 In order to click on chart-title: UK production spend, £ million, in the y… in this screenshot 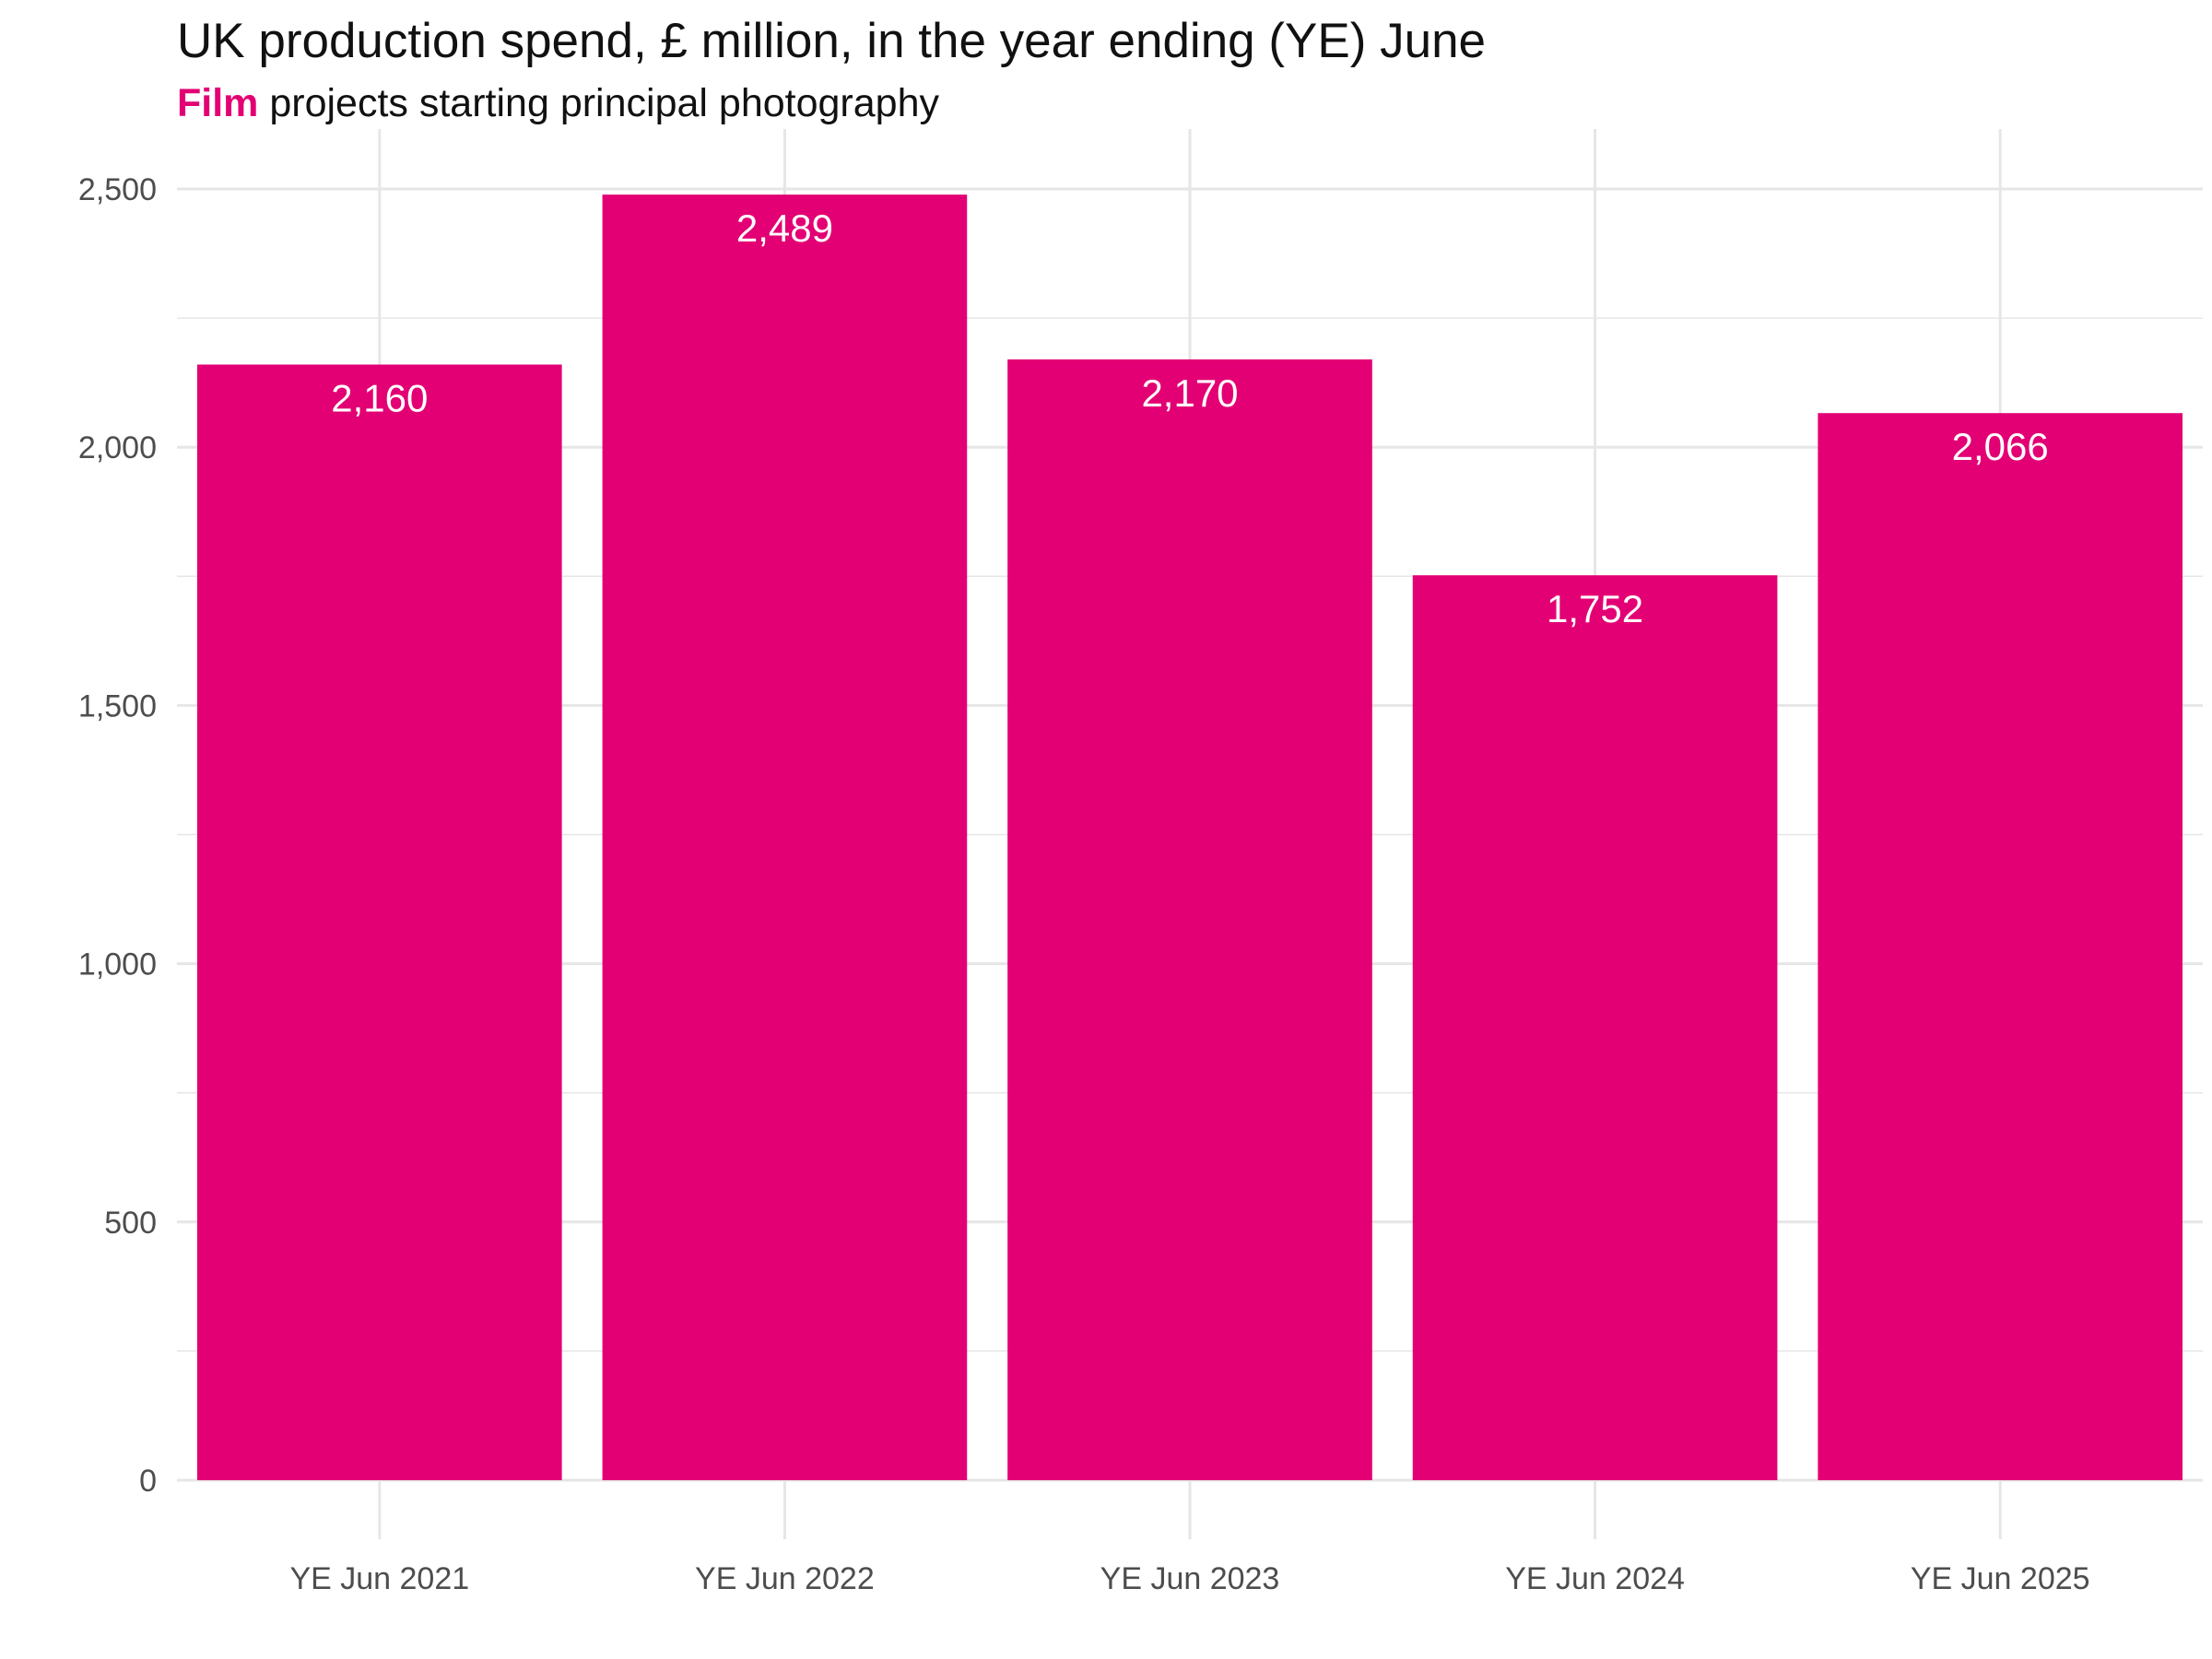, I will do `click(832, 41)`.